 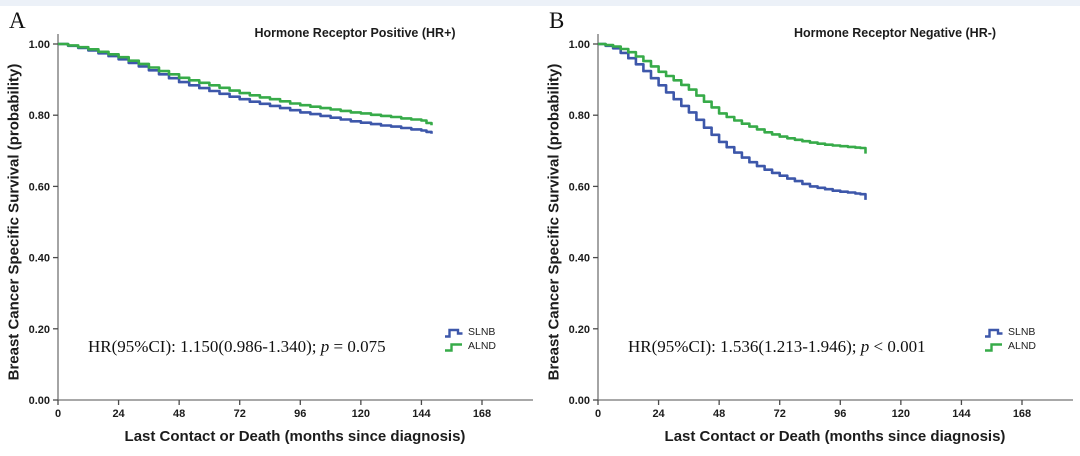 I want to click on hr-ci-text: HR(95%CI): 1.536(1.213-1.946);, so click(x=744, y=346).